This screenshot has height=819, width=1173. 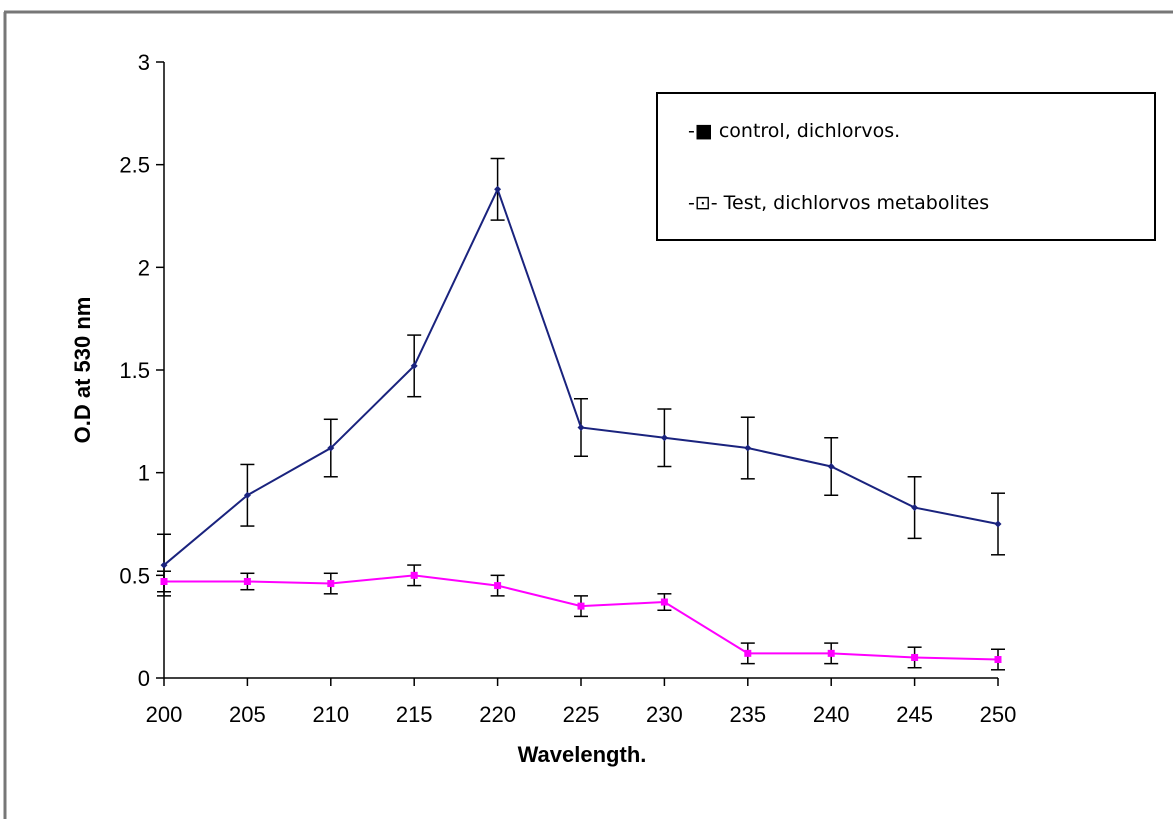 I want to click on y-tick-label: 1, so click(x=144, y=473).